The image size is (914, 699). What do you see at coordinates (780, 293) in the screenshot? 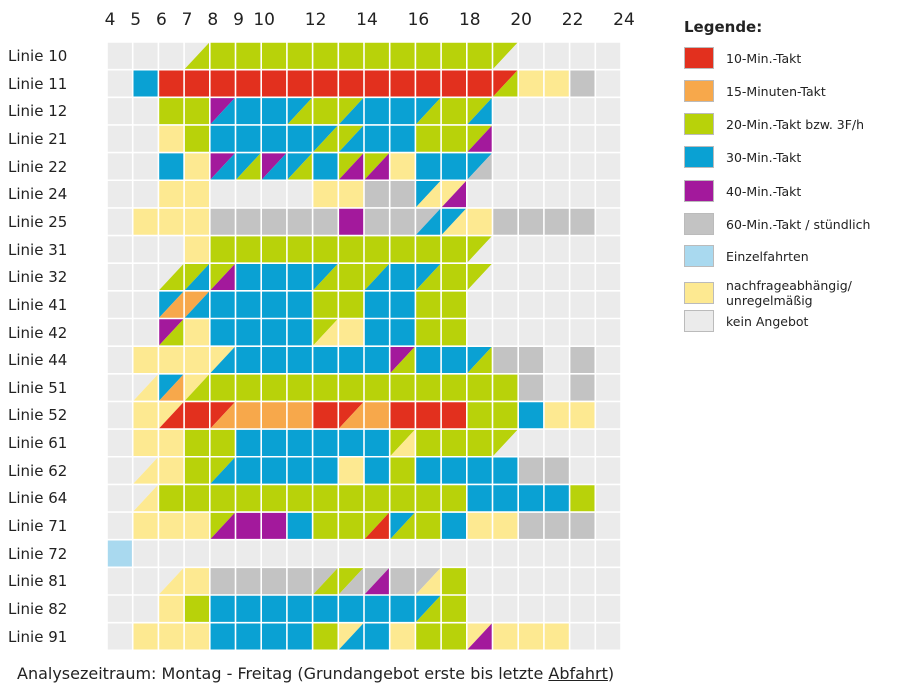
I see `legend-item: nachfrageabhängig/ unregelmäßig` at bounding box center [780, 293].